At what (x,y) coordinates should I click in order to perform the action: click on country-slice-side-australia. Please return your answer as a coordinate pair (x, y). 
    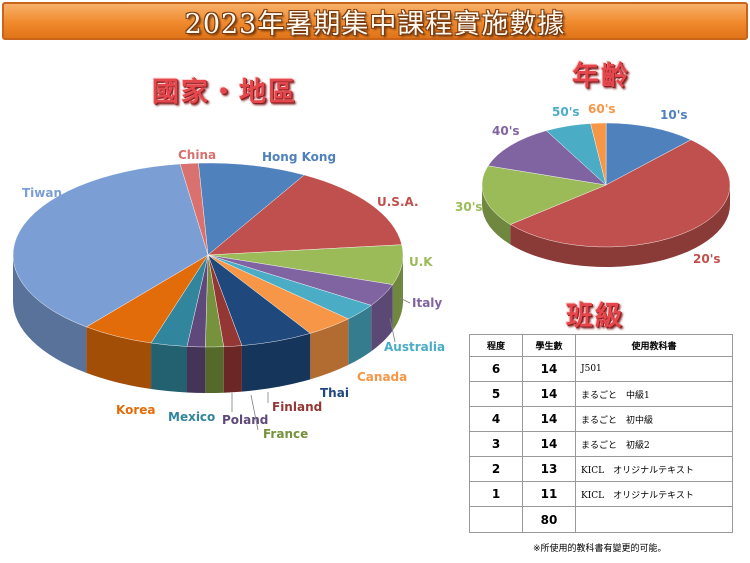
    Looking at the image, I should click on (360, 335).